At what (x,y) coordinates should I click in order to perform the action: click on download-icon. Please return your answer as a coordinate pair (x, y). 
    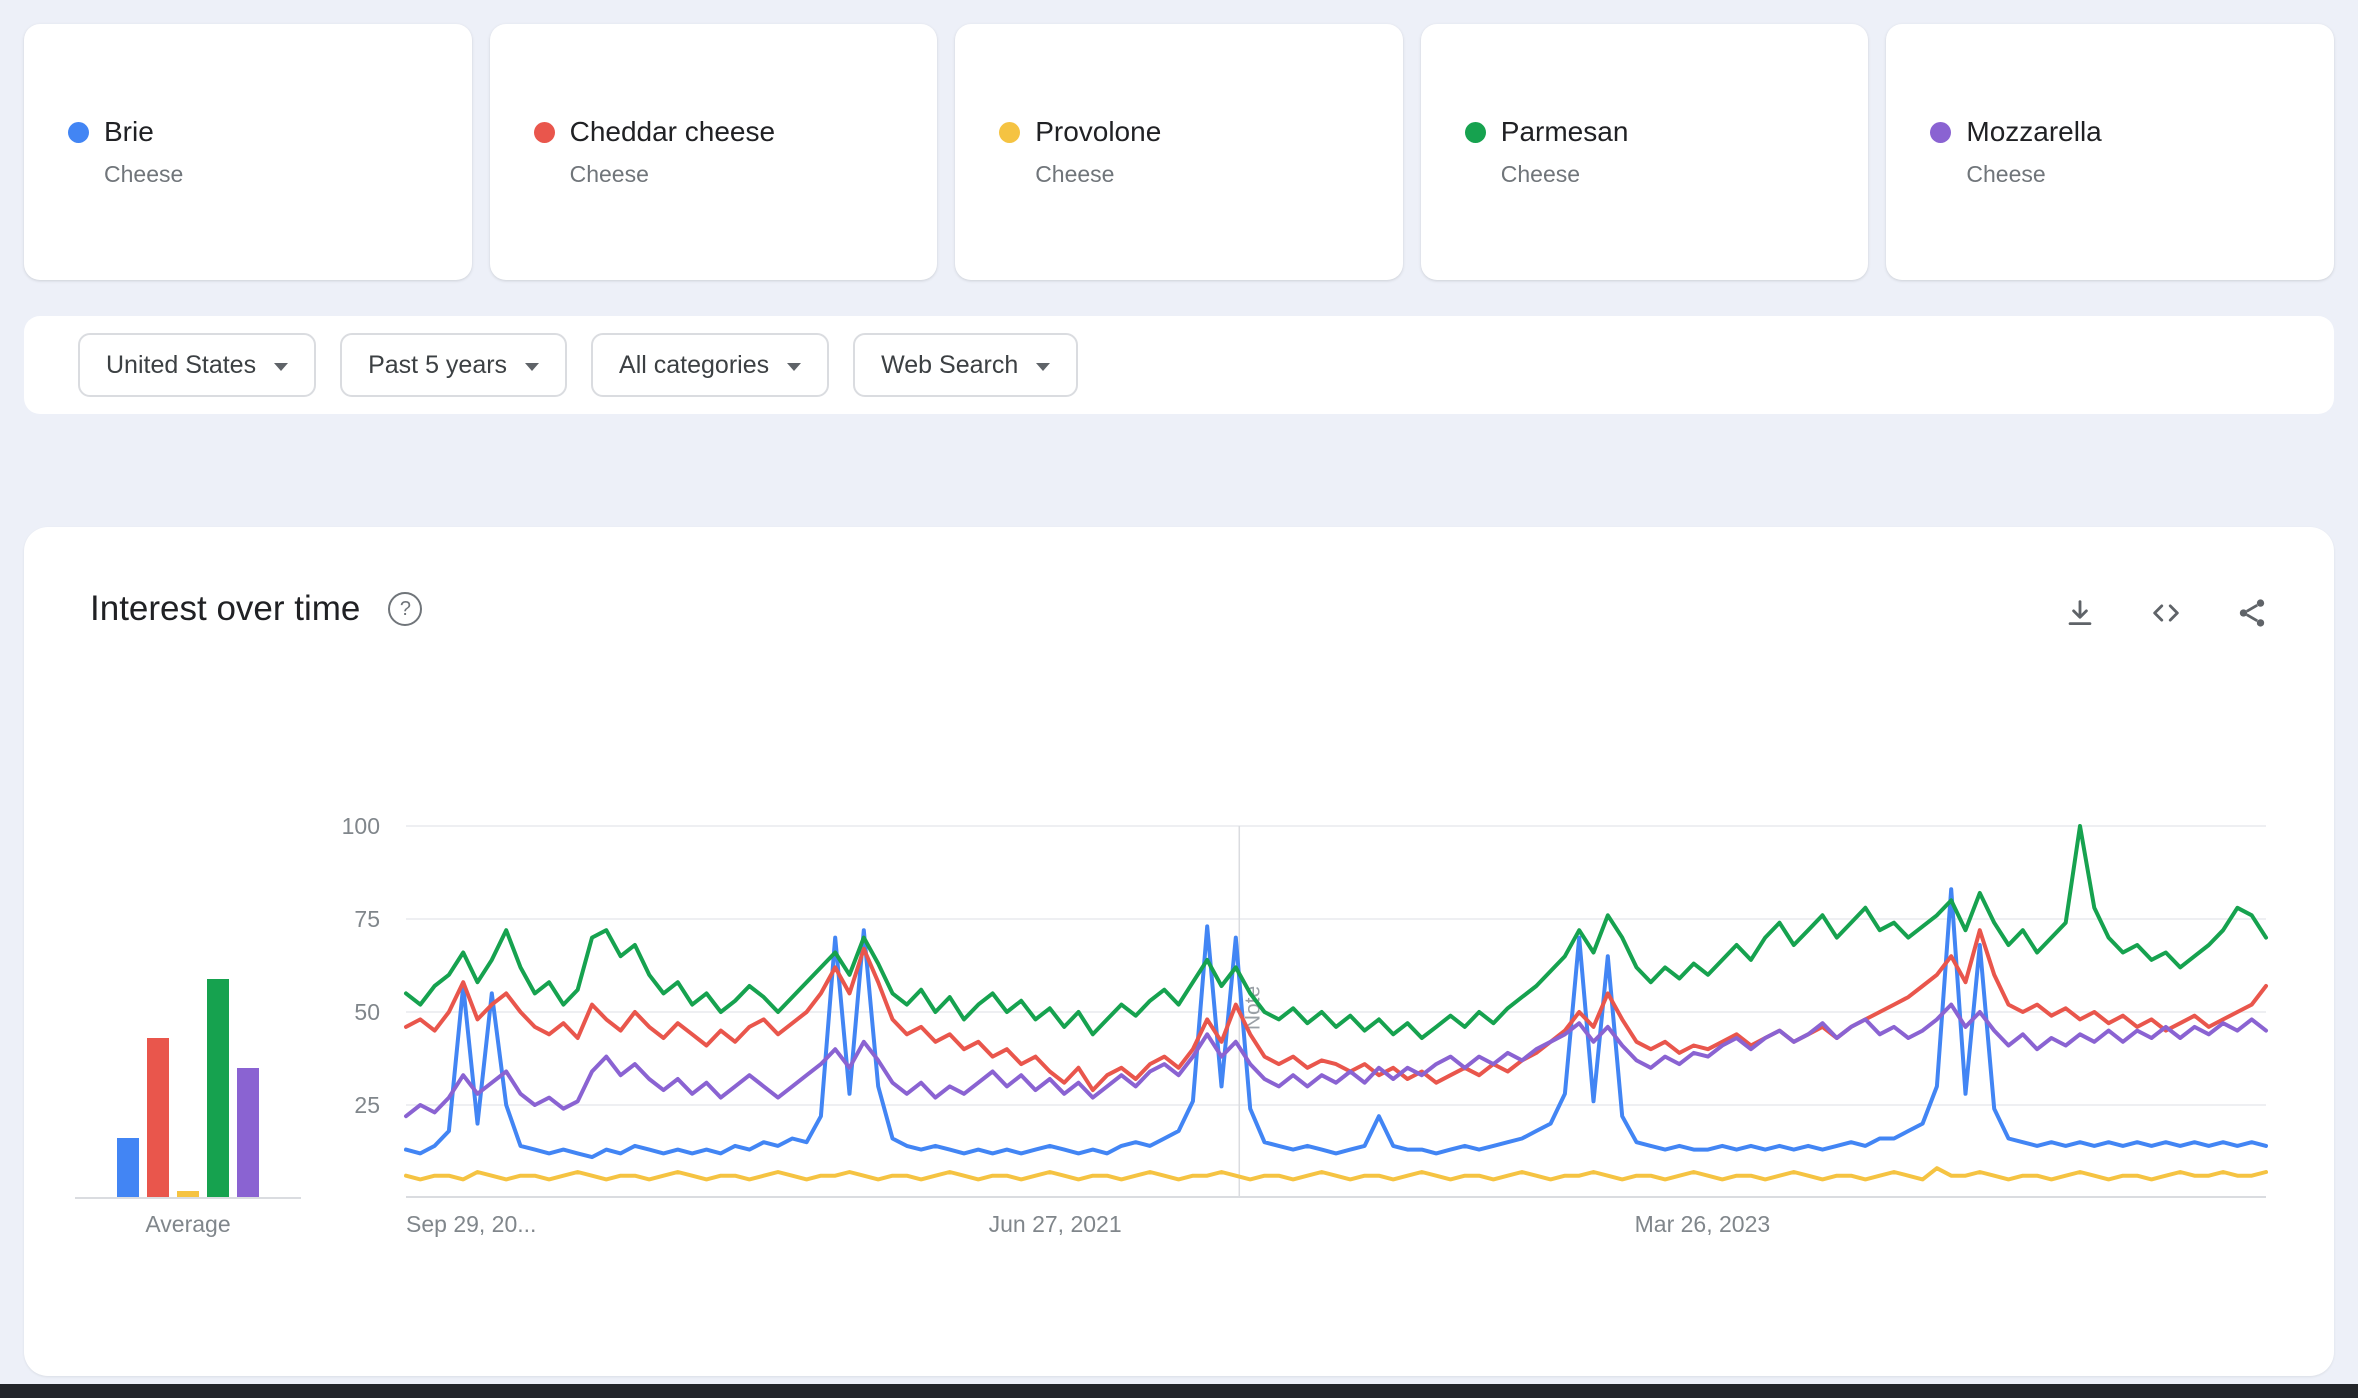
    Looking at the image, I should click on (2080, 613).